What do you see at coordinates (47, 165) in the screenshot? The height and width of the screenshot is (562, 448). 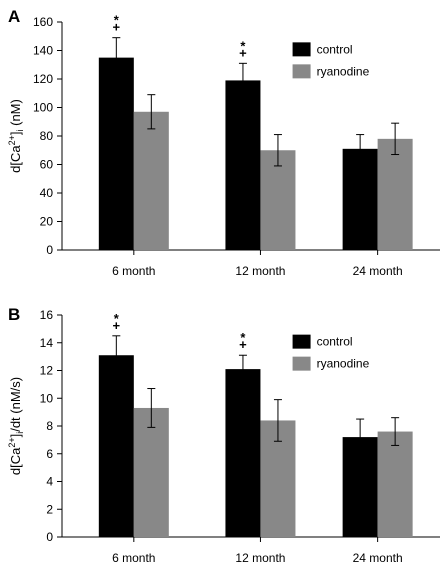 I see `y-tick-label: 60` at bounding box center [47, 165].